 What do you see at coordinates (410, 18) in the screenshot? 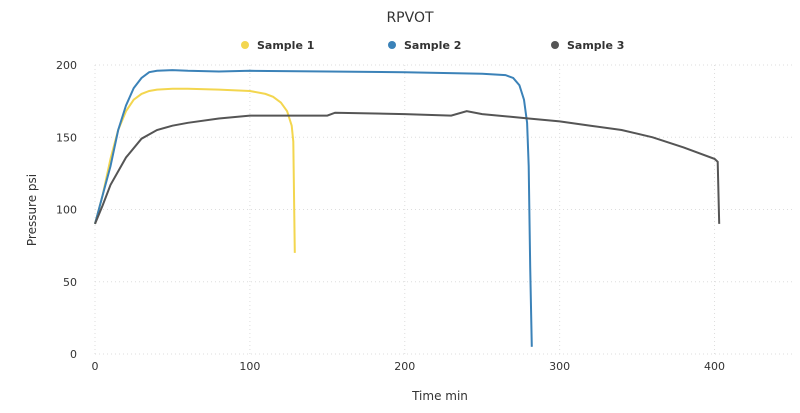
I see `chart-title: RPVOT` at bounding box center [410, 18].